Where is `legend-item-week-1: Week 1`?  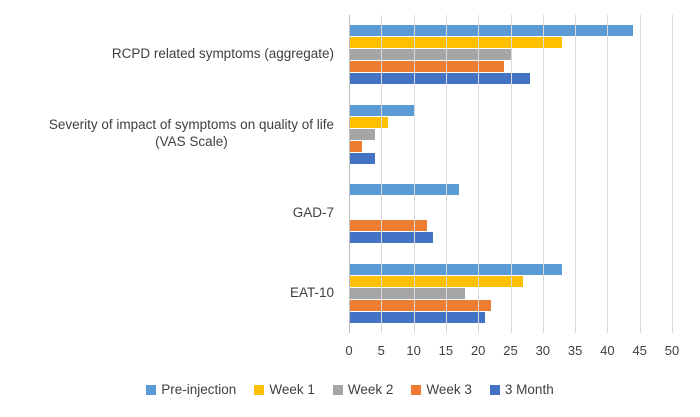
legend-item-week-1: Week 1 is located at coordinates (284, 389).